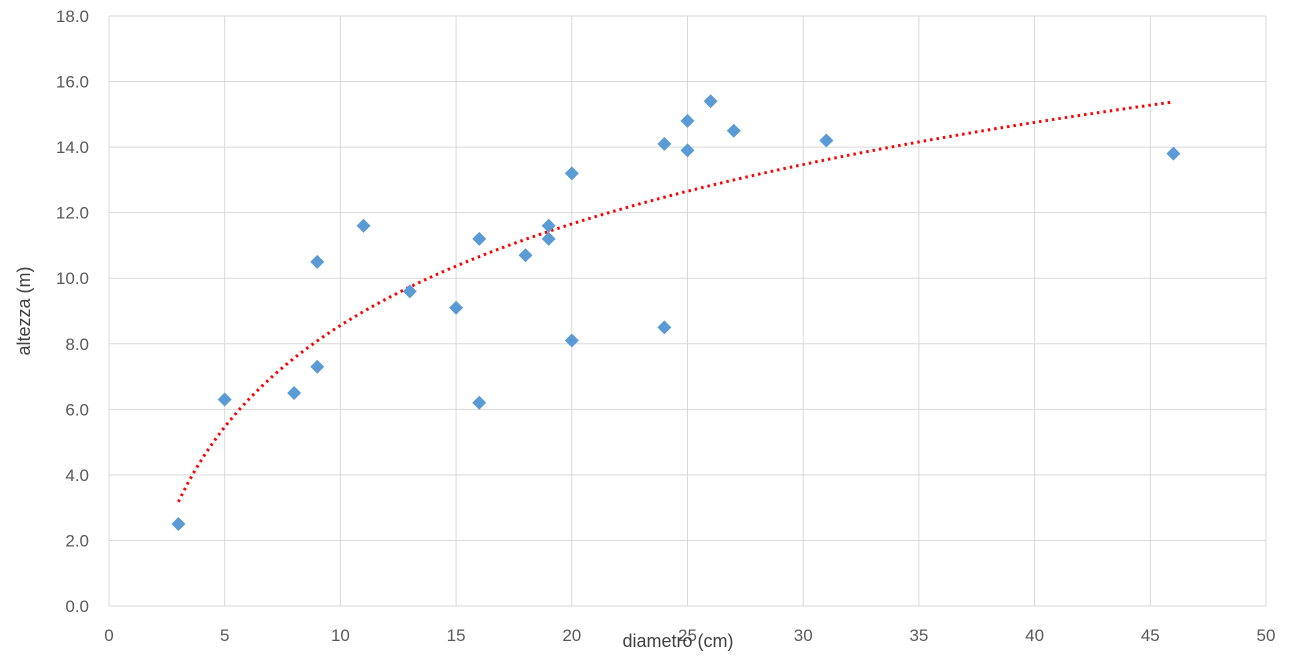 This screenshot has height=659, width=1297. What do you see at coordinates (918, 635) in the screenshot?
I see `x-tick-label-7: 35` at bounding box center [918, 635].